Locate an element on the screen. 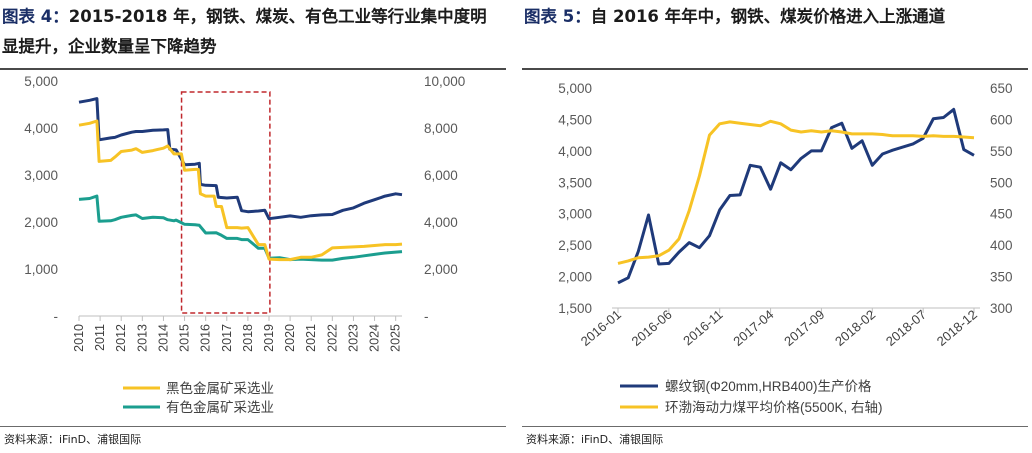 The width and height of the screenshot is (1032, 453). series-line-coal is located at coordinates (796, 192).